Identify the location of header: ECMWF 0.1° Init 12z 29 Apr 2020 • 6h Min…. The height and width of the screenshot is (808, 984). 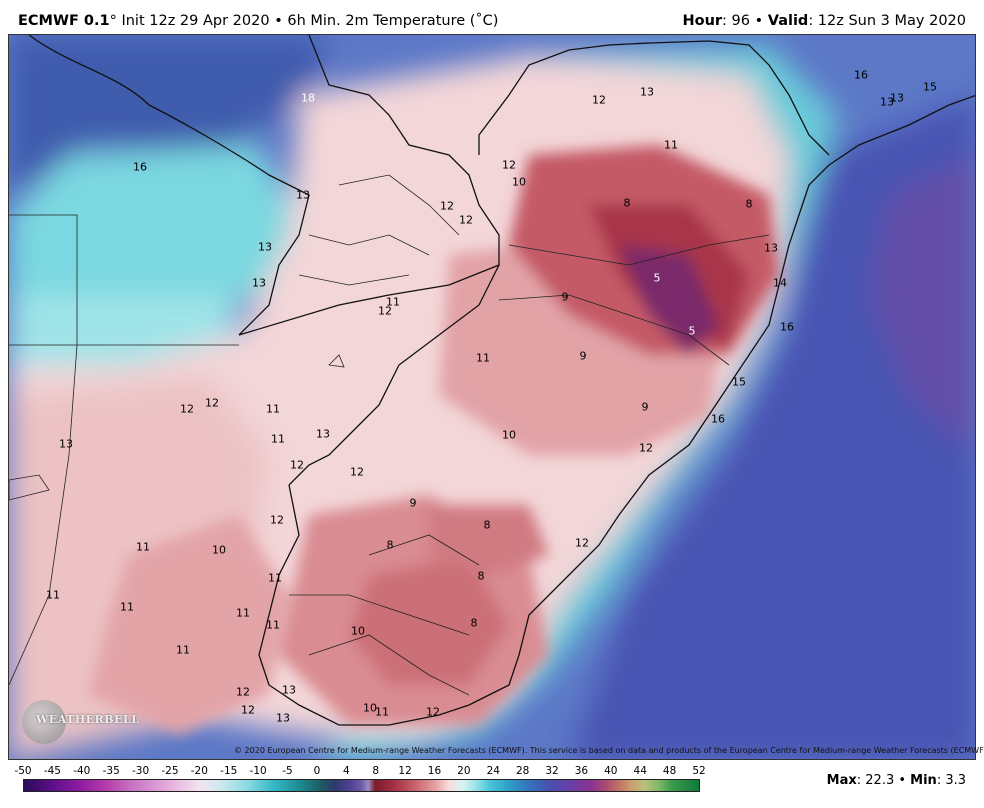
(492, 17).